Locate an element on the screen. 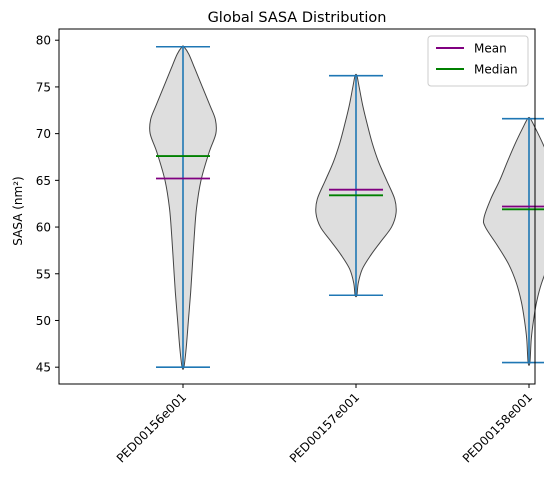 The height and width of the screenshot is (485, 544). y-tick-label: 60 is located at coordinates (43, 228).